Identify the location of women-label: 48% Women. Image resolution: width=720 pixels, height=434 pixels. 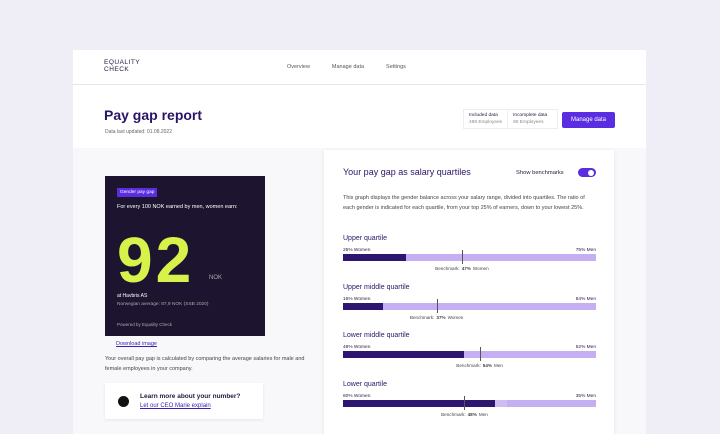
(357, 347).